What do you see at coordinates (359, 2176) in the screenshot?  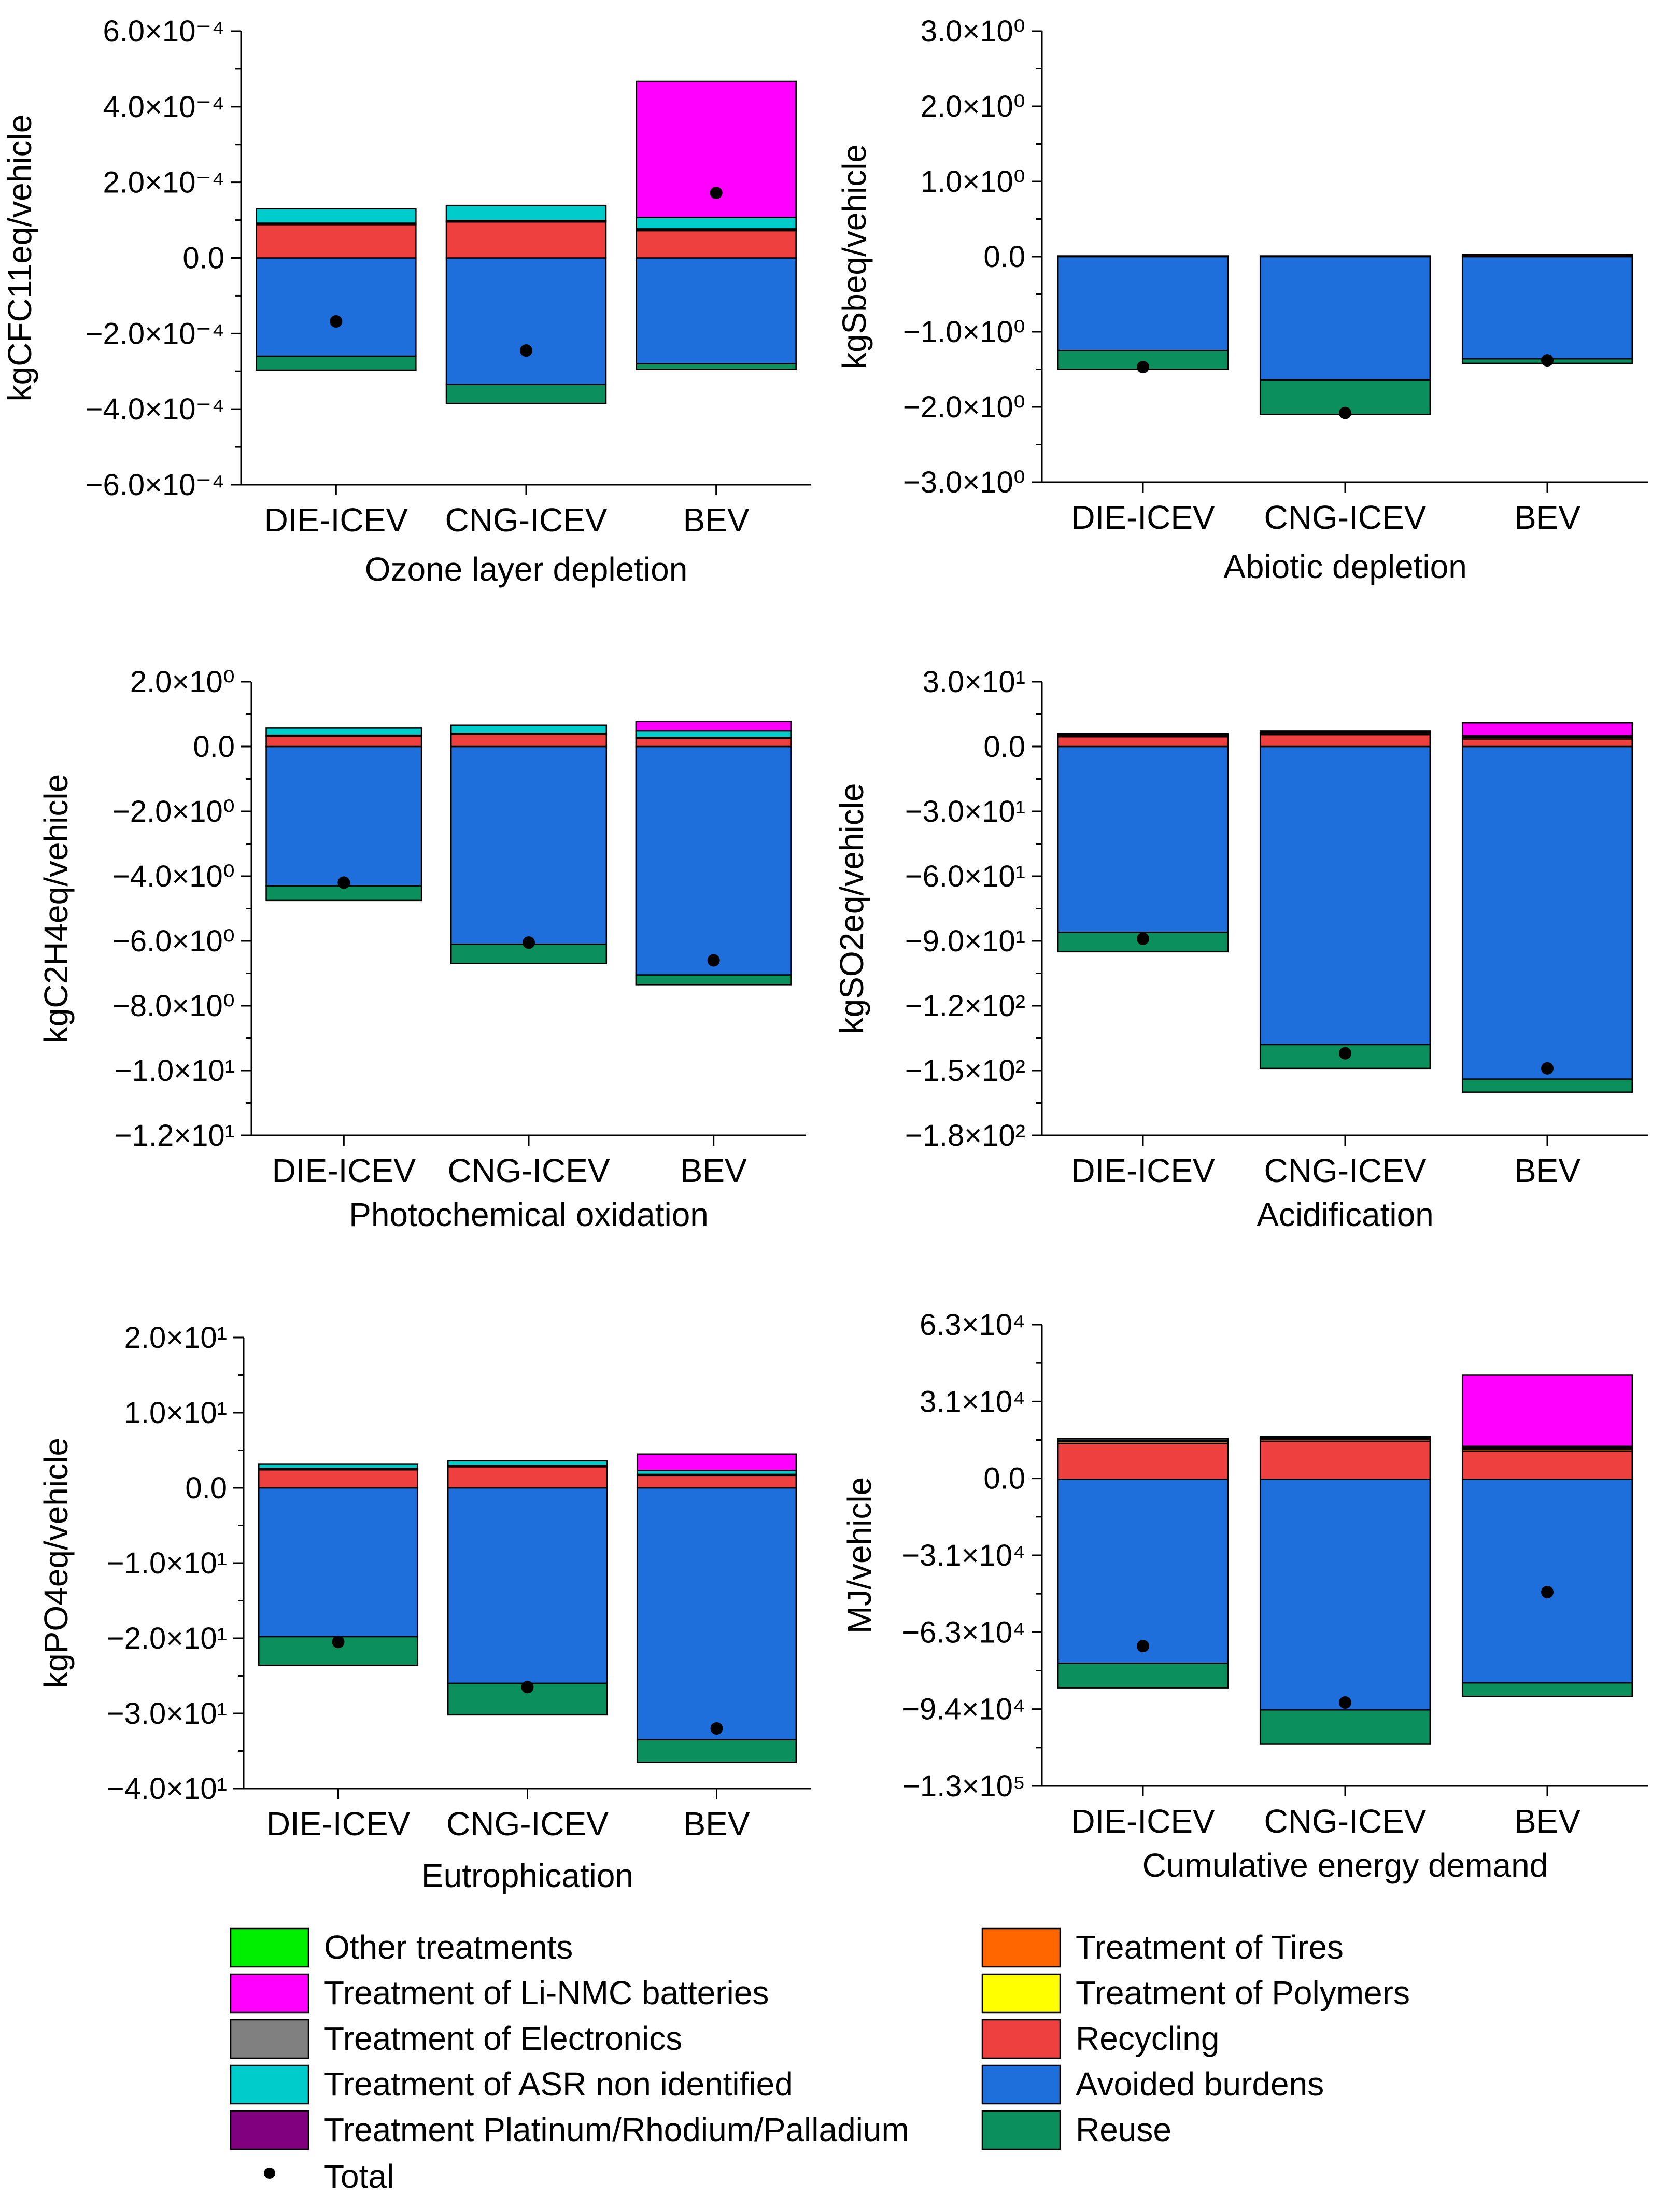 I see `legend-total-label: Total` at bounding box center [359, 2176].